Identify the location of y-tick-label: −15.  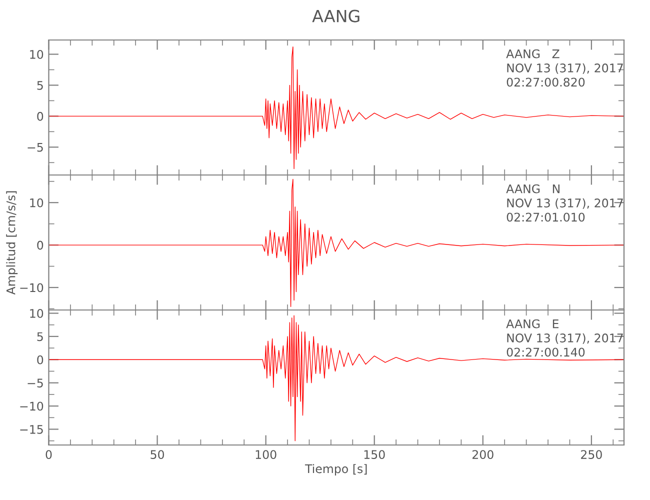
(31, 429).